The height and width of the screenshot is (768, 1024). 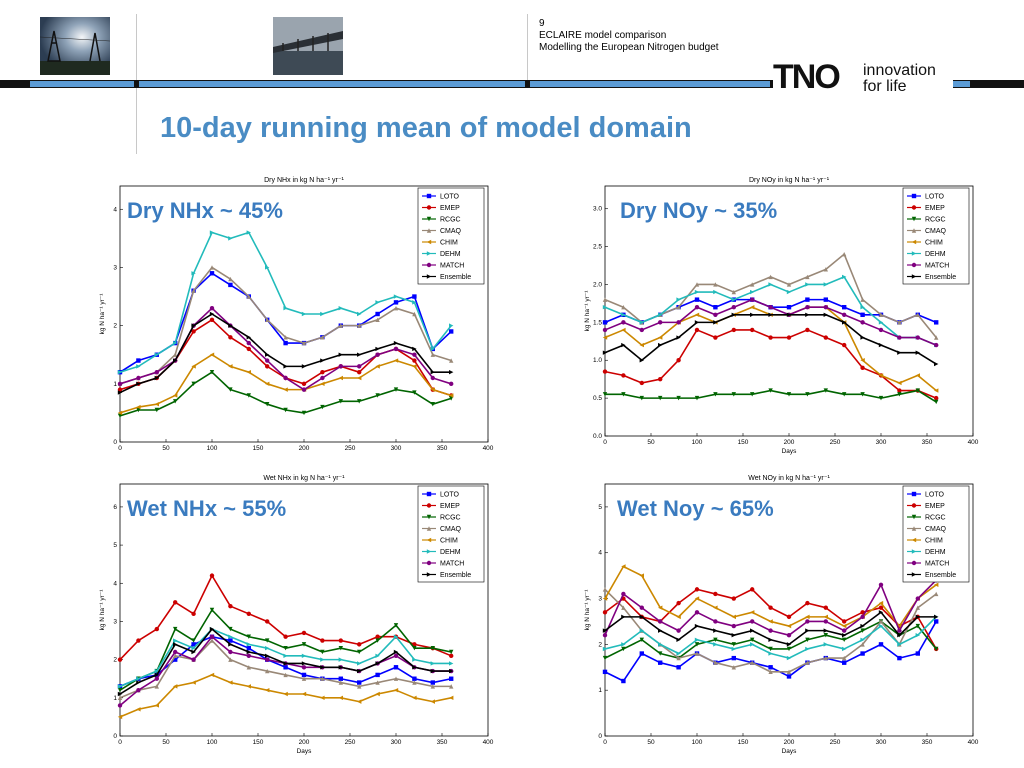 What do you see at coordinates (442, 742) in the screenshot?
I see `x-tick-label: 350` at bounding box center [442, 742].